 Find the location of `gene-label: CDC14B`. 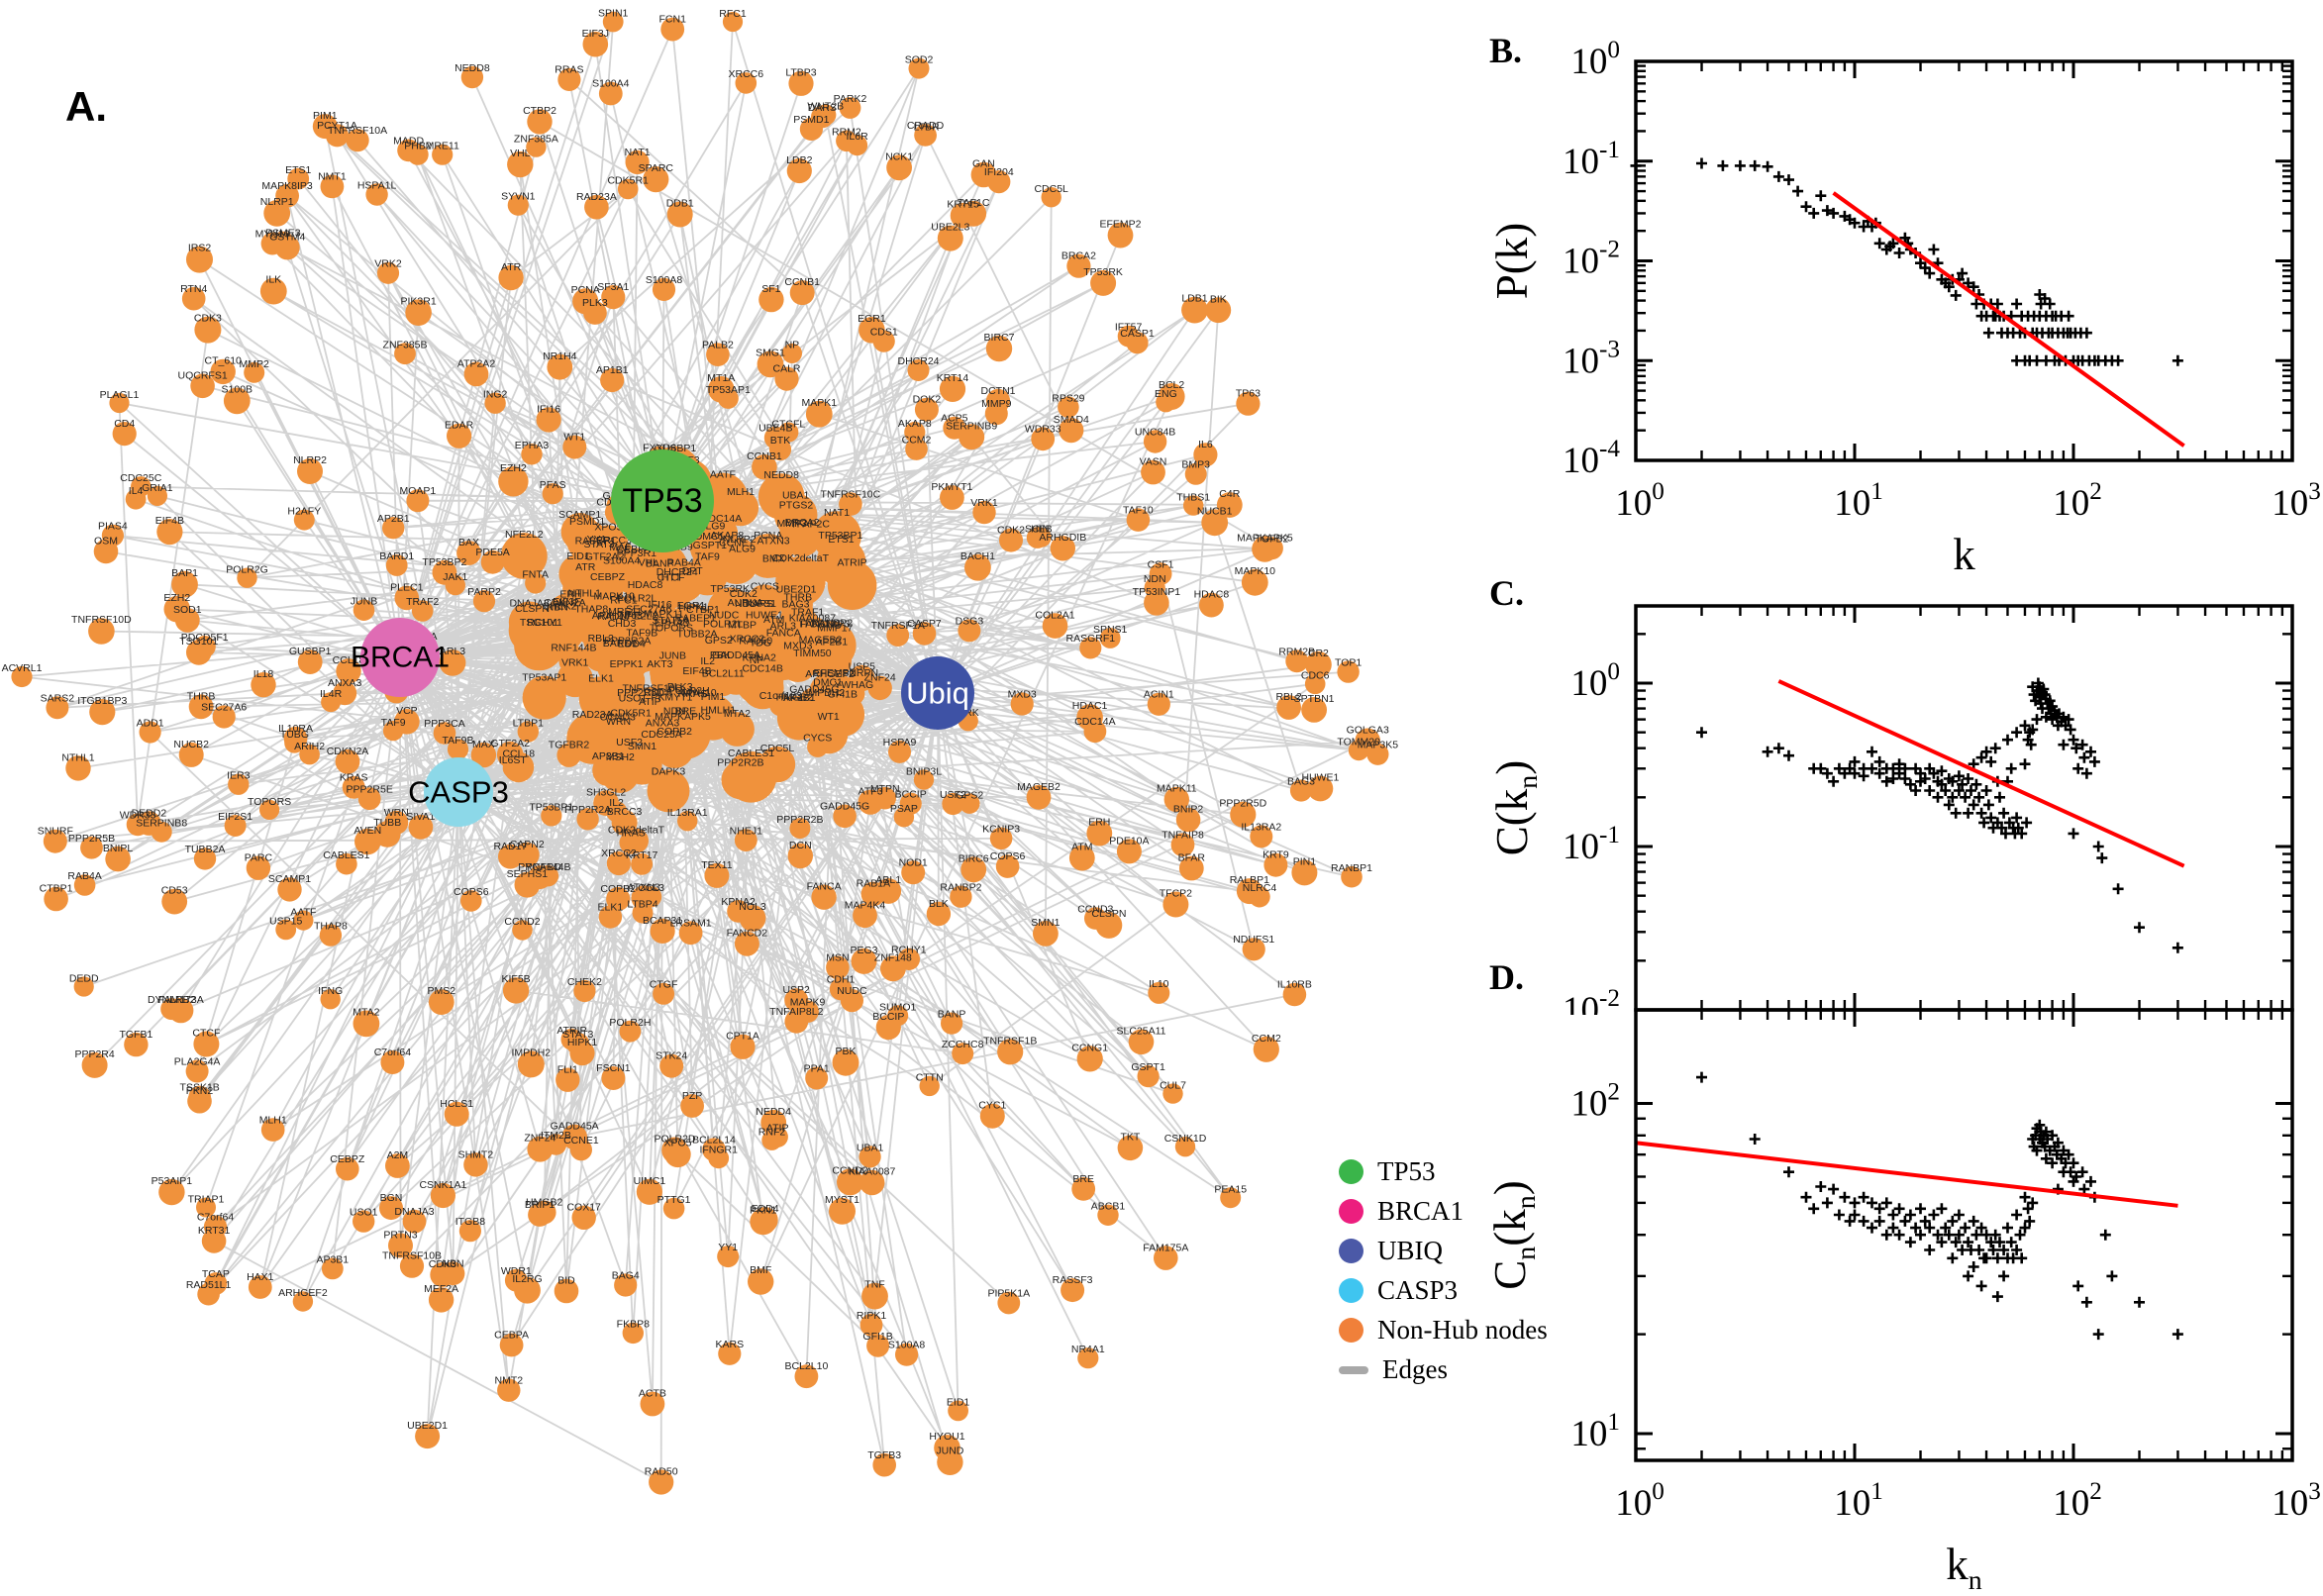

gene-label: CDC14B is located at coordinates (762, 669).